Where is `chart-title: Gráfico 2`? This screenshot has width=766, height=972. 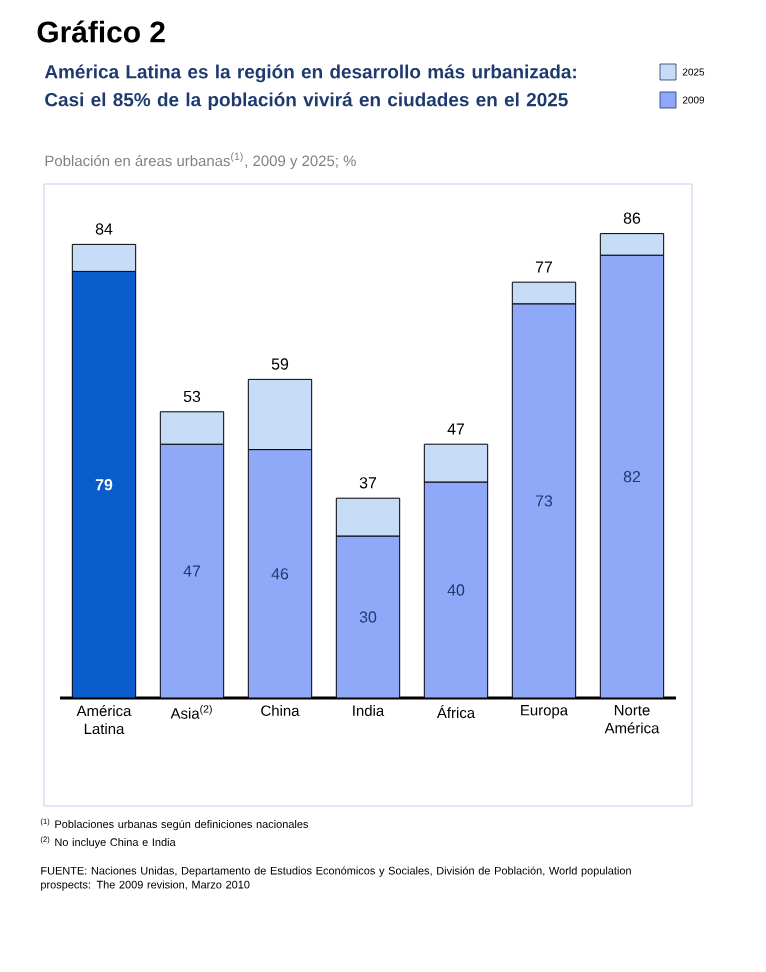 chart-title: Gráfico 2 is located at coordinates (101, 31).